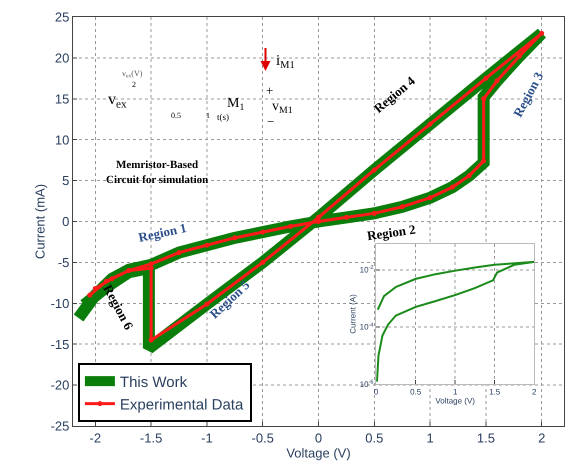  I want to click on y-tick-label: -5, so click(64, 262).